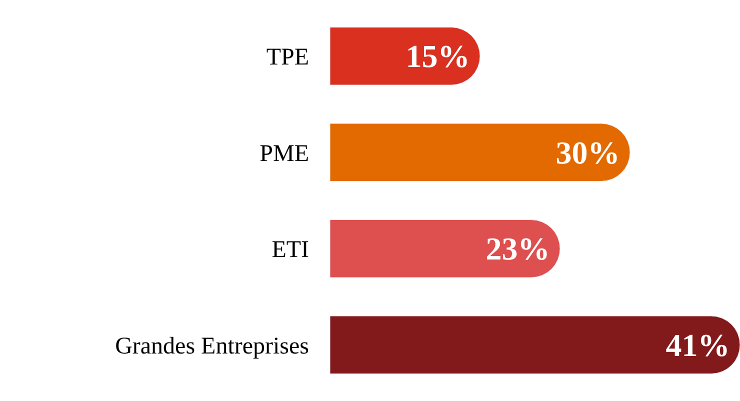 The width and height of the screenshot is (740, 401). I want to click on y-tick-label: ETI, so click(291, 250).